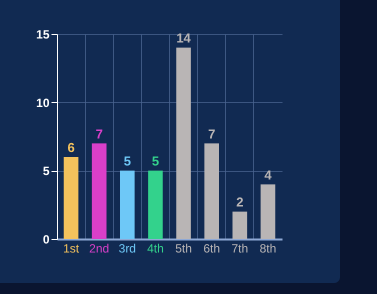 Image resolution: width=377 pixels, height=294 pixels. I want to click on x-tick-label: 1st, so click(71, 249).